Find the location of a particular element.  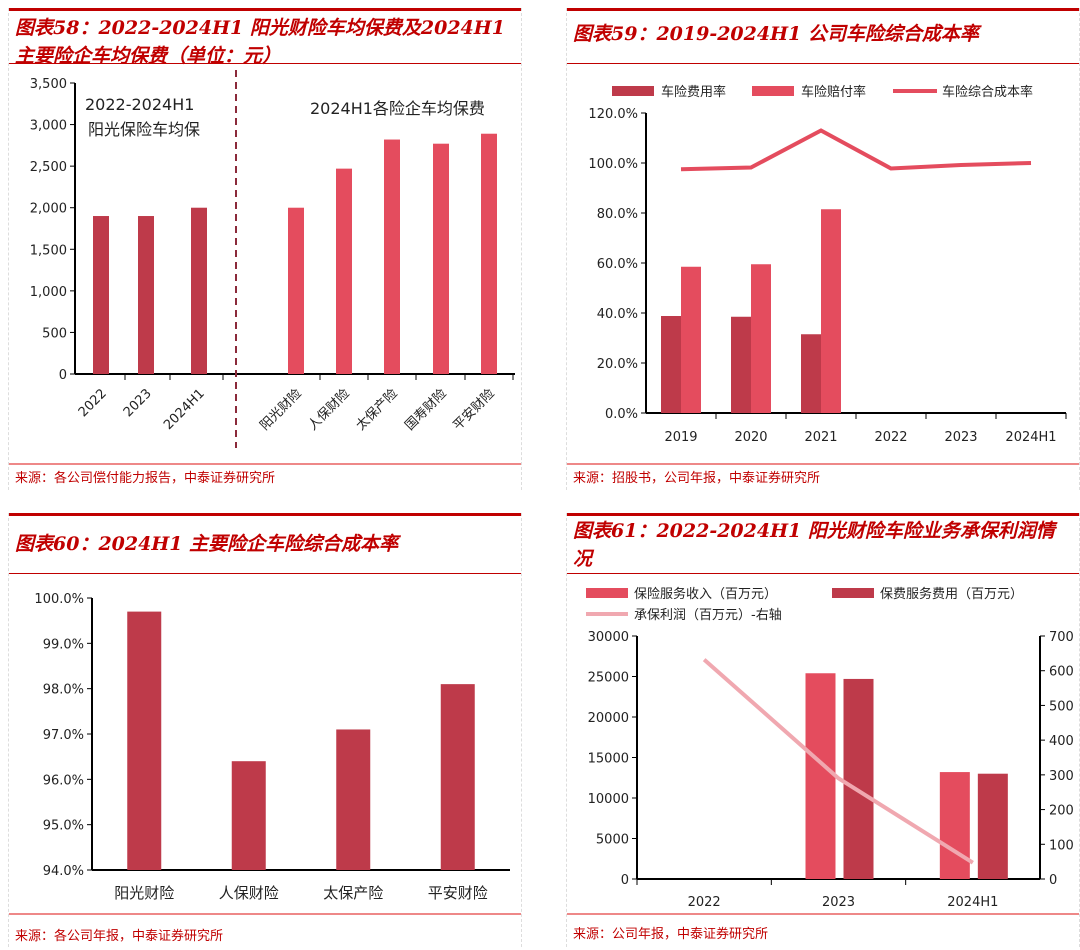

x-tick-label: 2021 is located at coordinates (820, 437).